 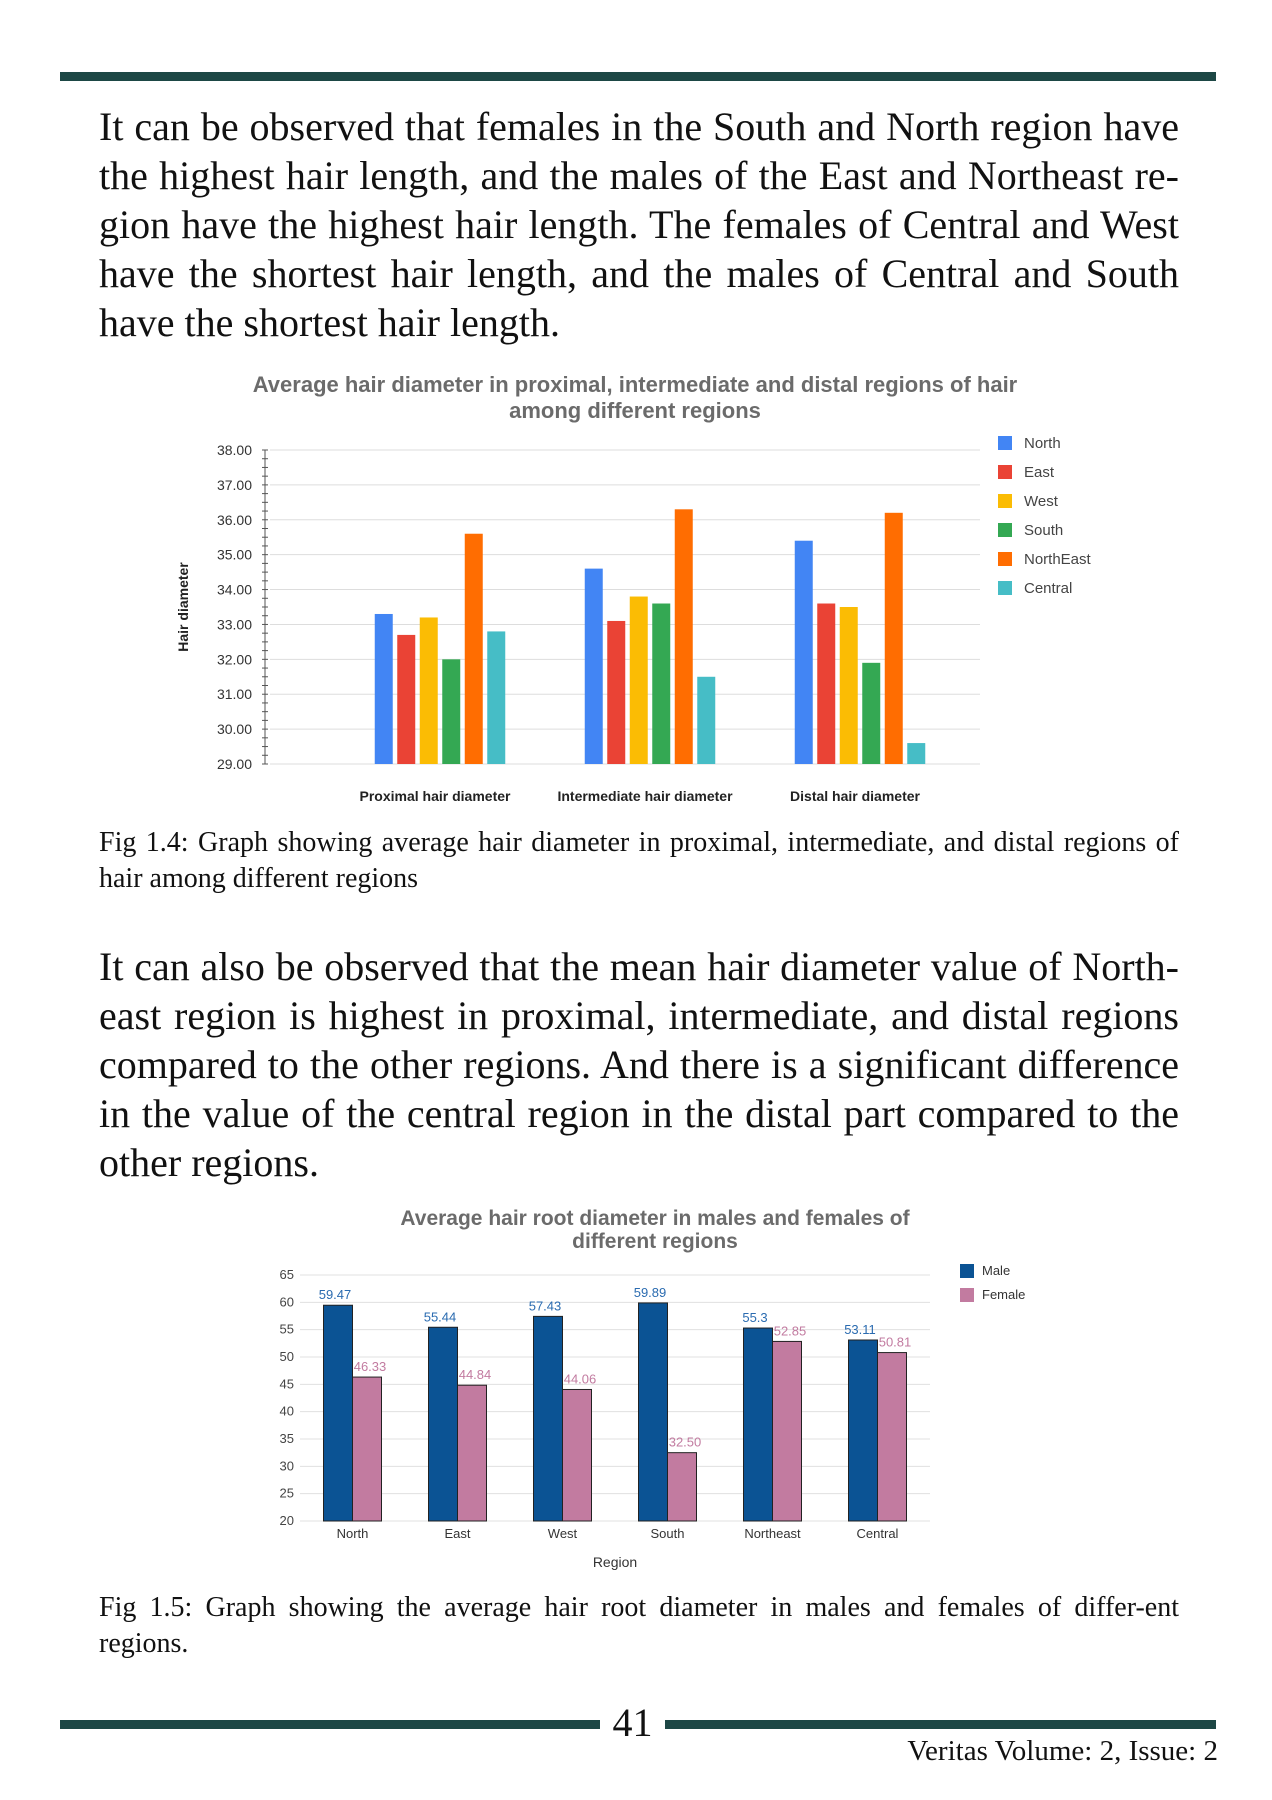 I want to click on y-tick-label: 55, so click(x=287, y=1329).